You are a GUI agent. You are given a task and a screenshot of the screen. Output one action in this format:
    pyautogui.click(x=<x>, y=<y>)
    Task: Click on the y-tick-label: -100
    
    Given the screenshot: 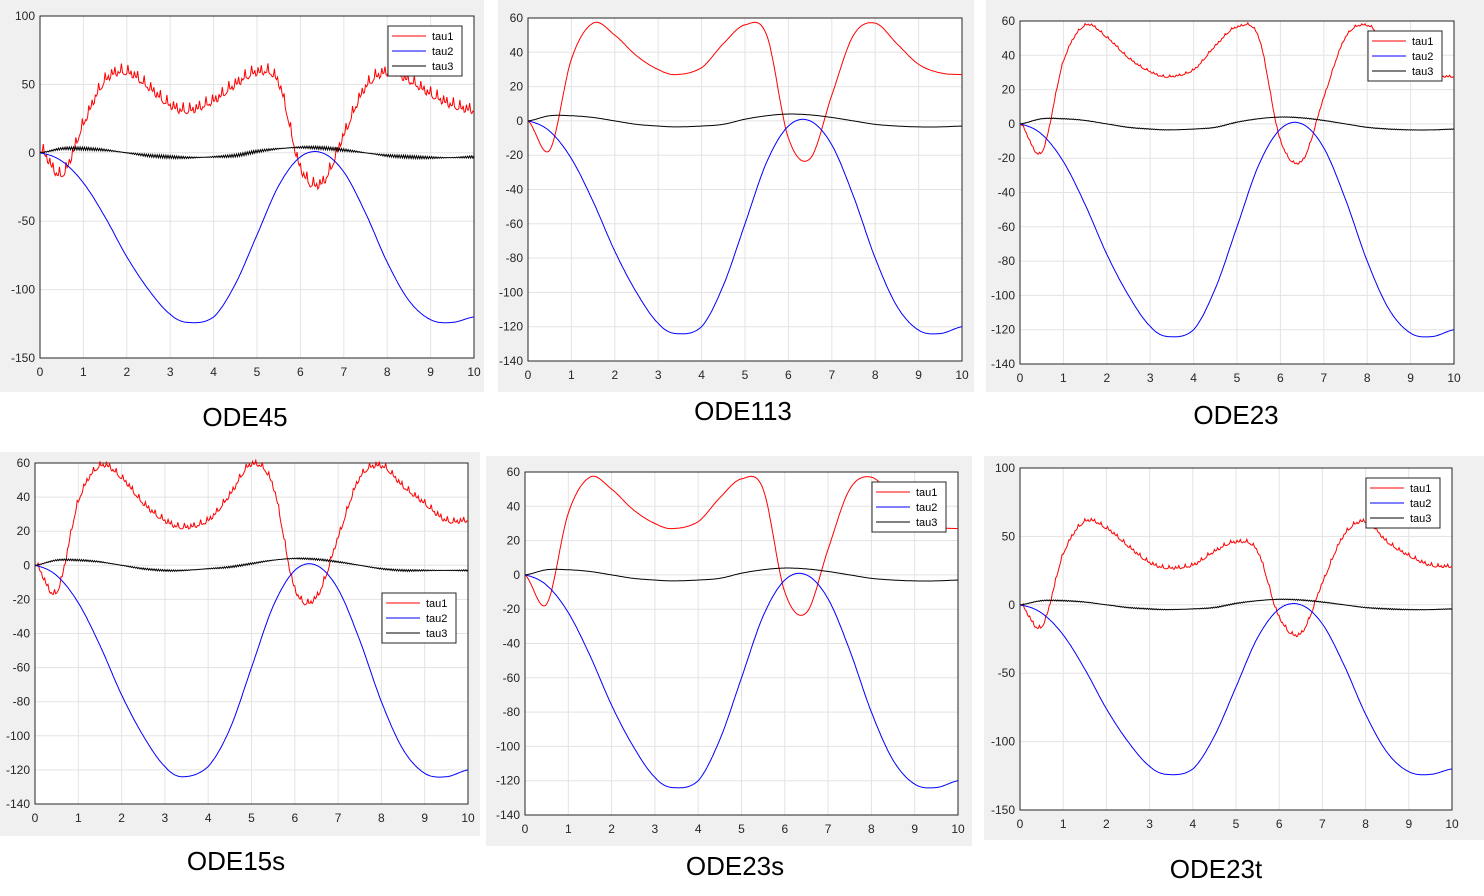 What is the action you would take?
    pyautogui.click(x=1003, y=742)
    